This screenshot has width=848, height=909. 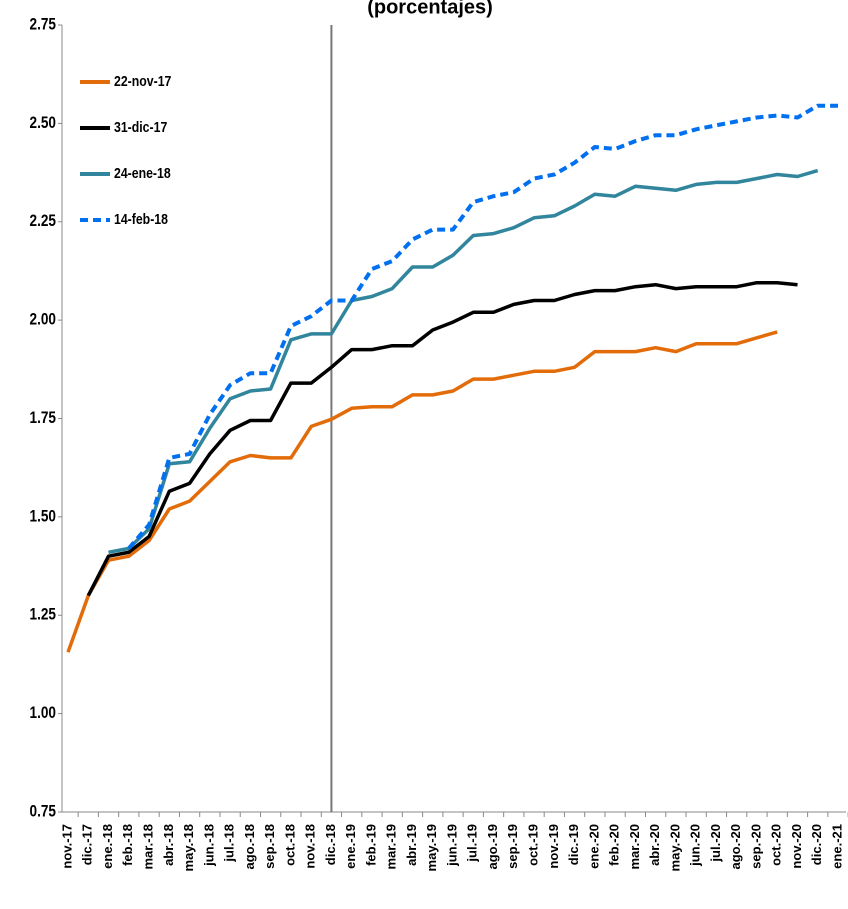 I want to click on x-tick-label: dic.-18, so click(x=330, y=844).